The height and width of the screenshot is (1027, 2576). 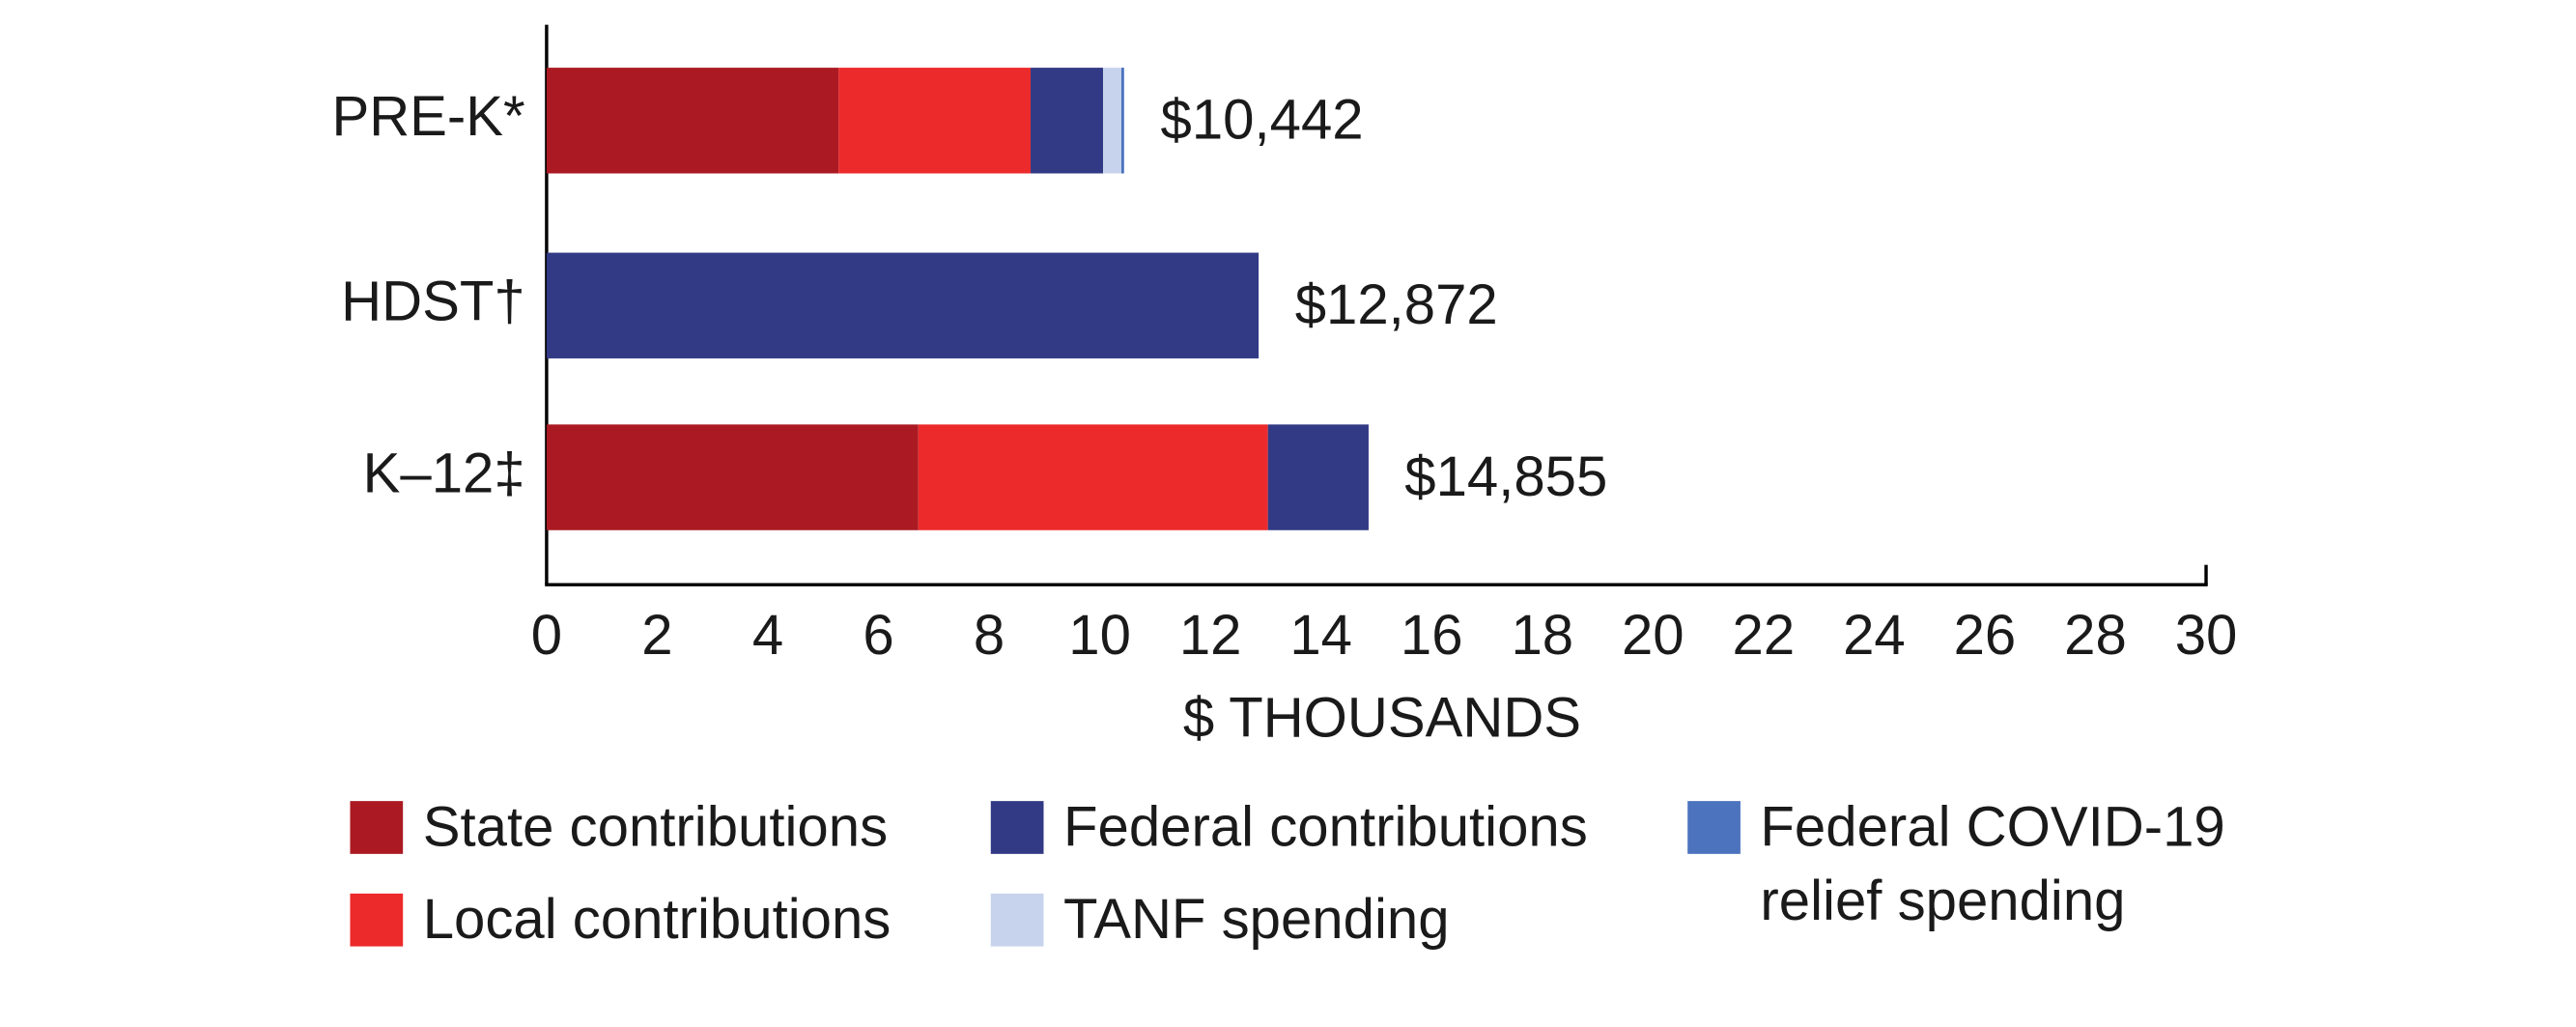 I want to click on legend-label: Local contributions, so click(x=657, y=920).